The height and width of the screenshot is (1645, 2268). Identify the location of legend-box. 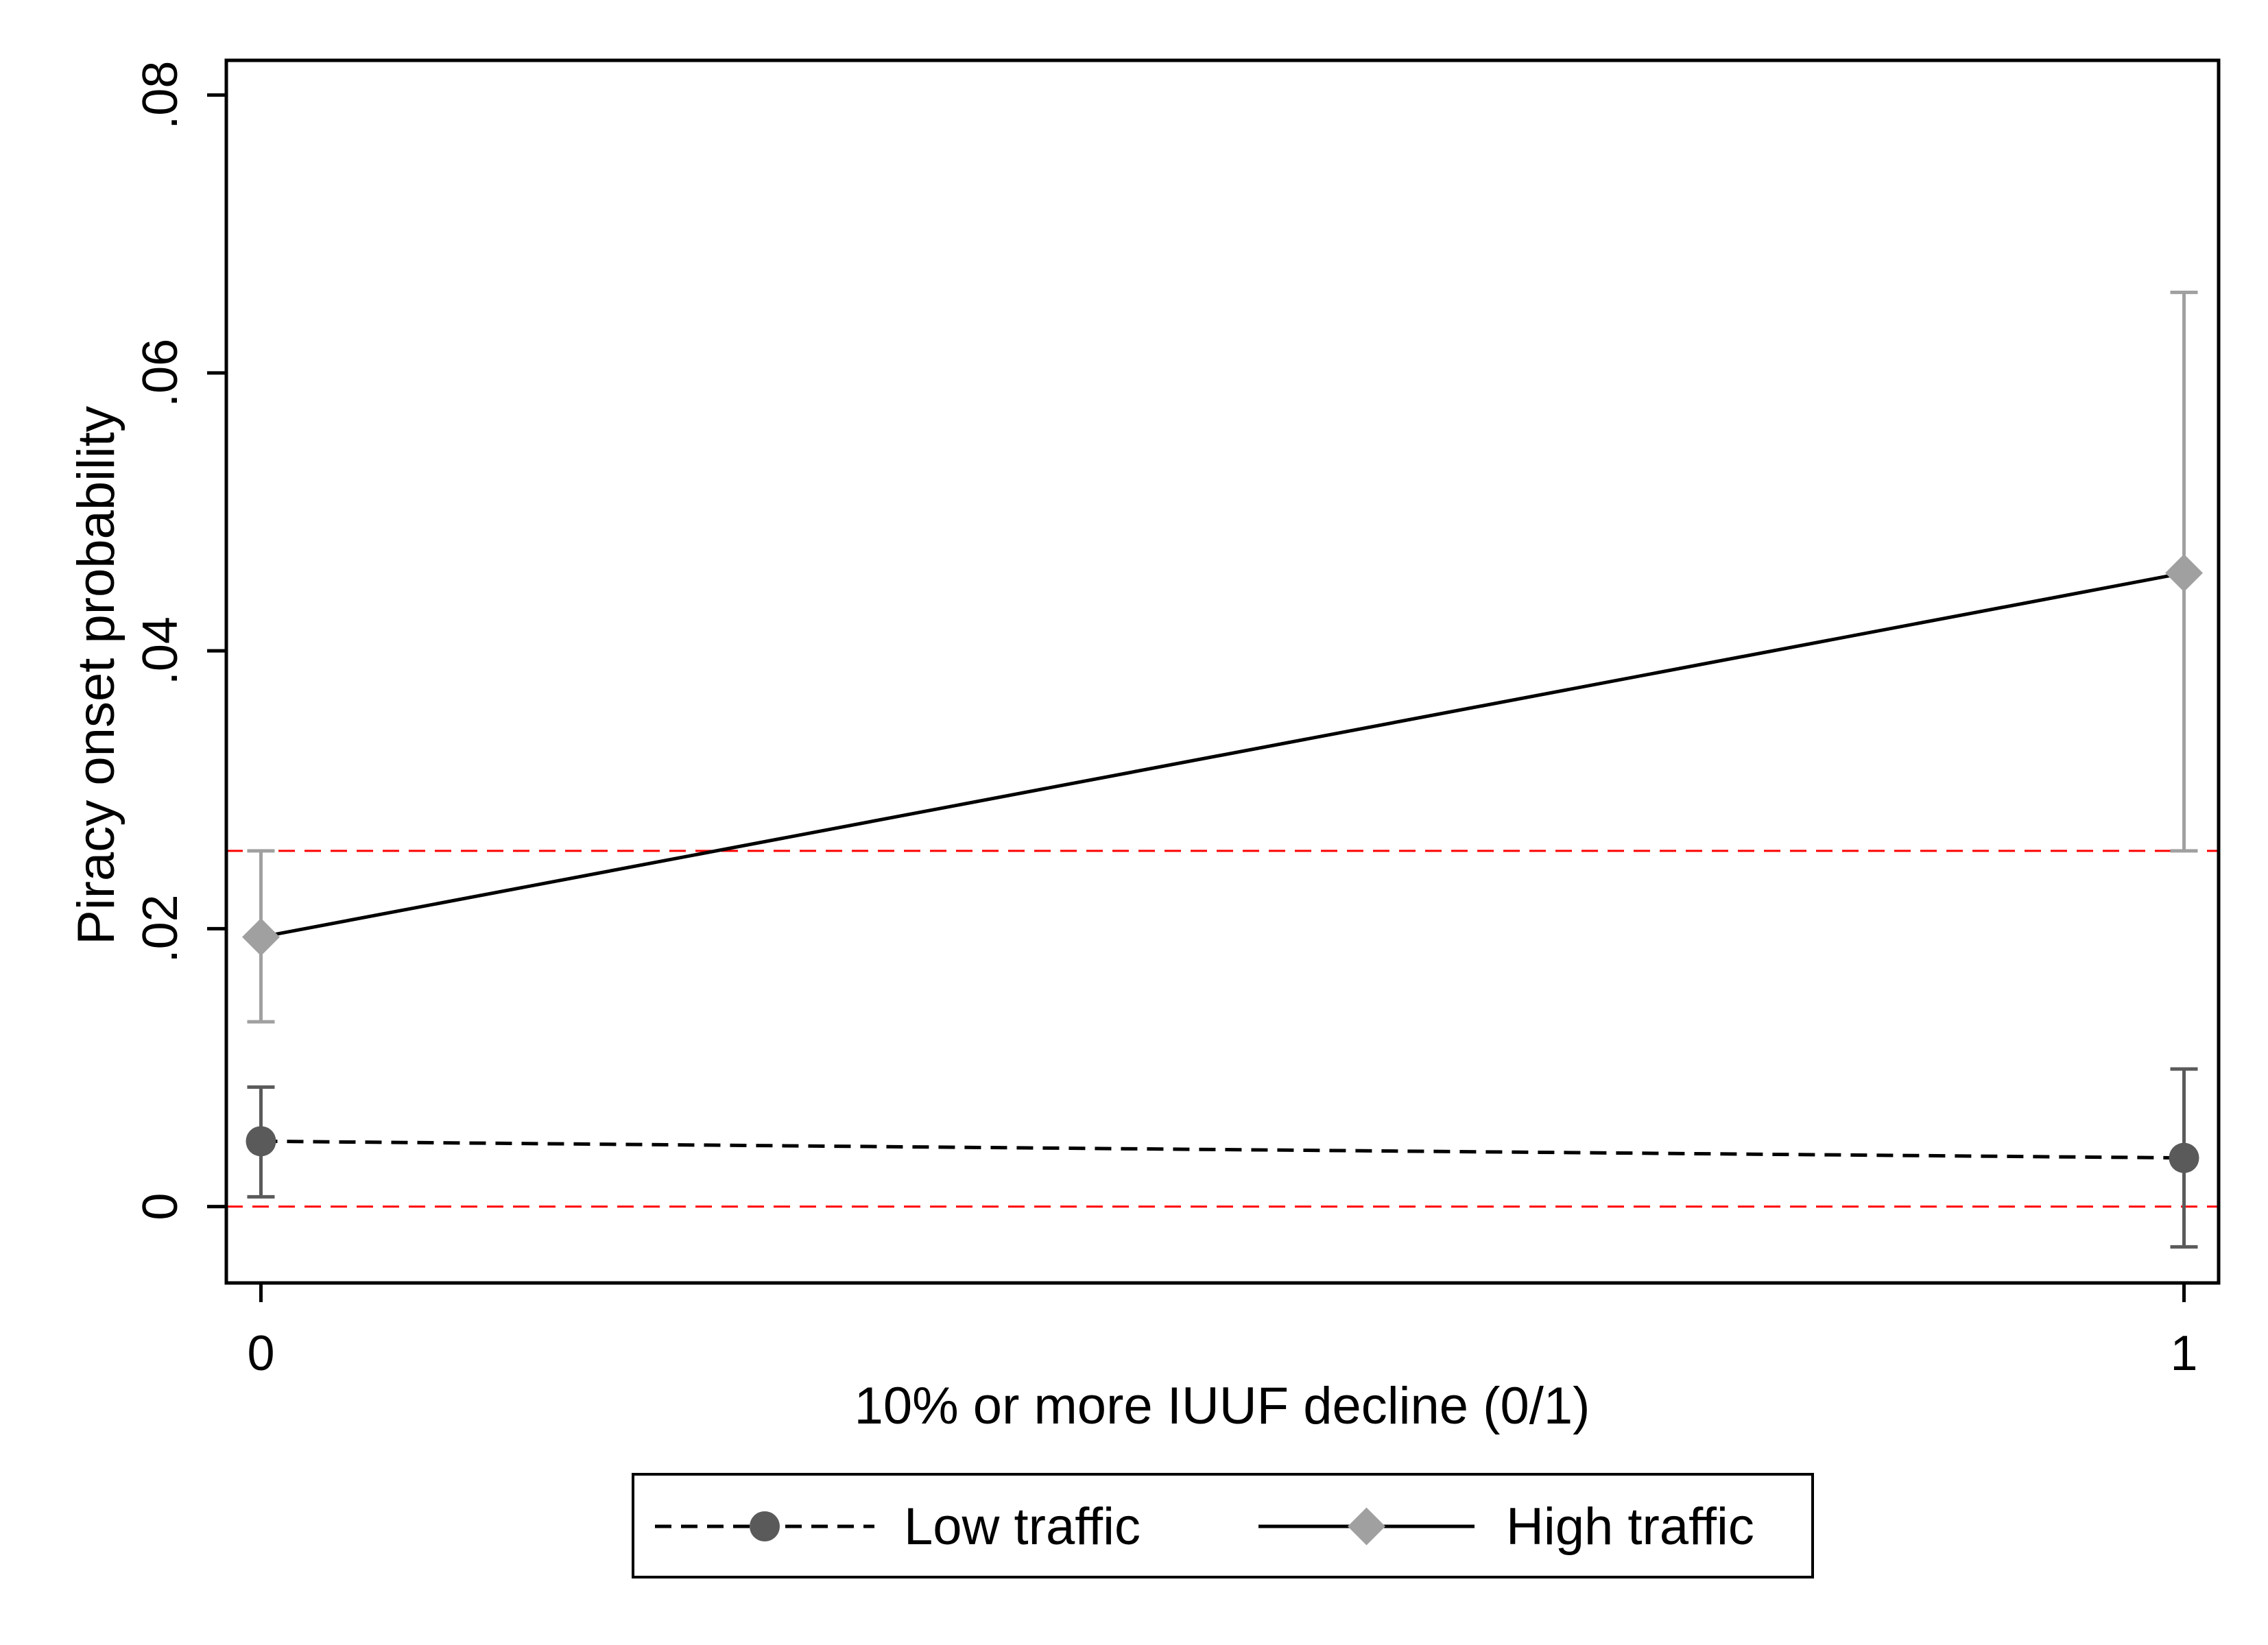
(1223, 1525).